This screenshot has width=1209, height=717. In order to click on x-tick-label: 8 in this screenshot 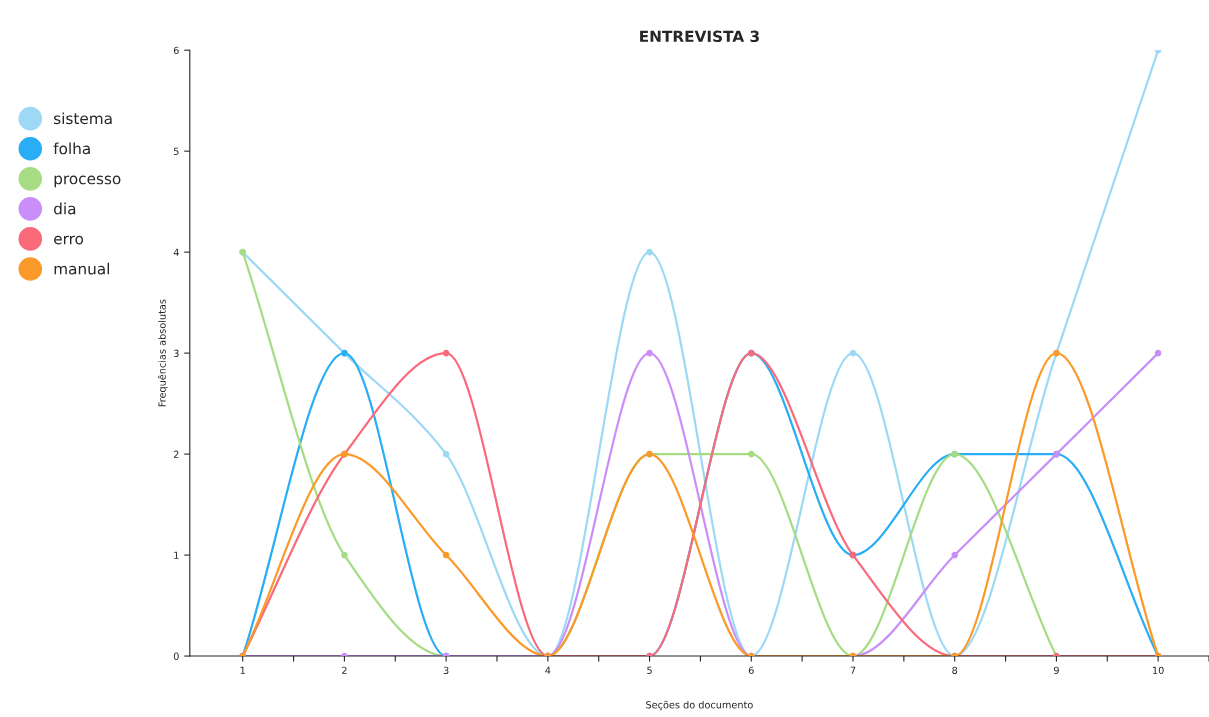, I will do `click(955, 670)`.